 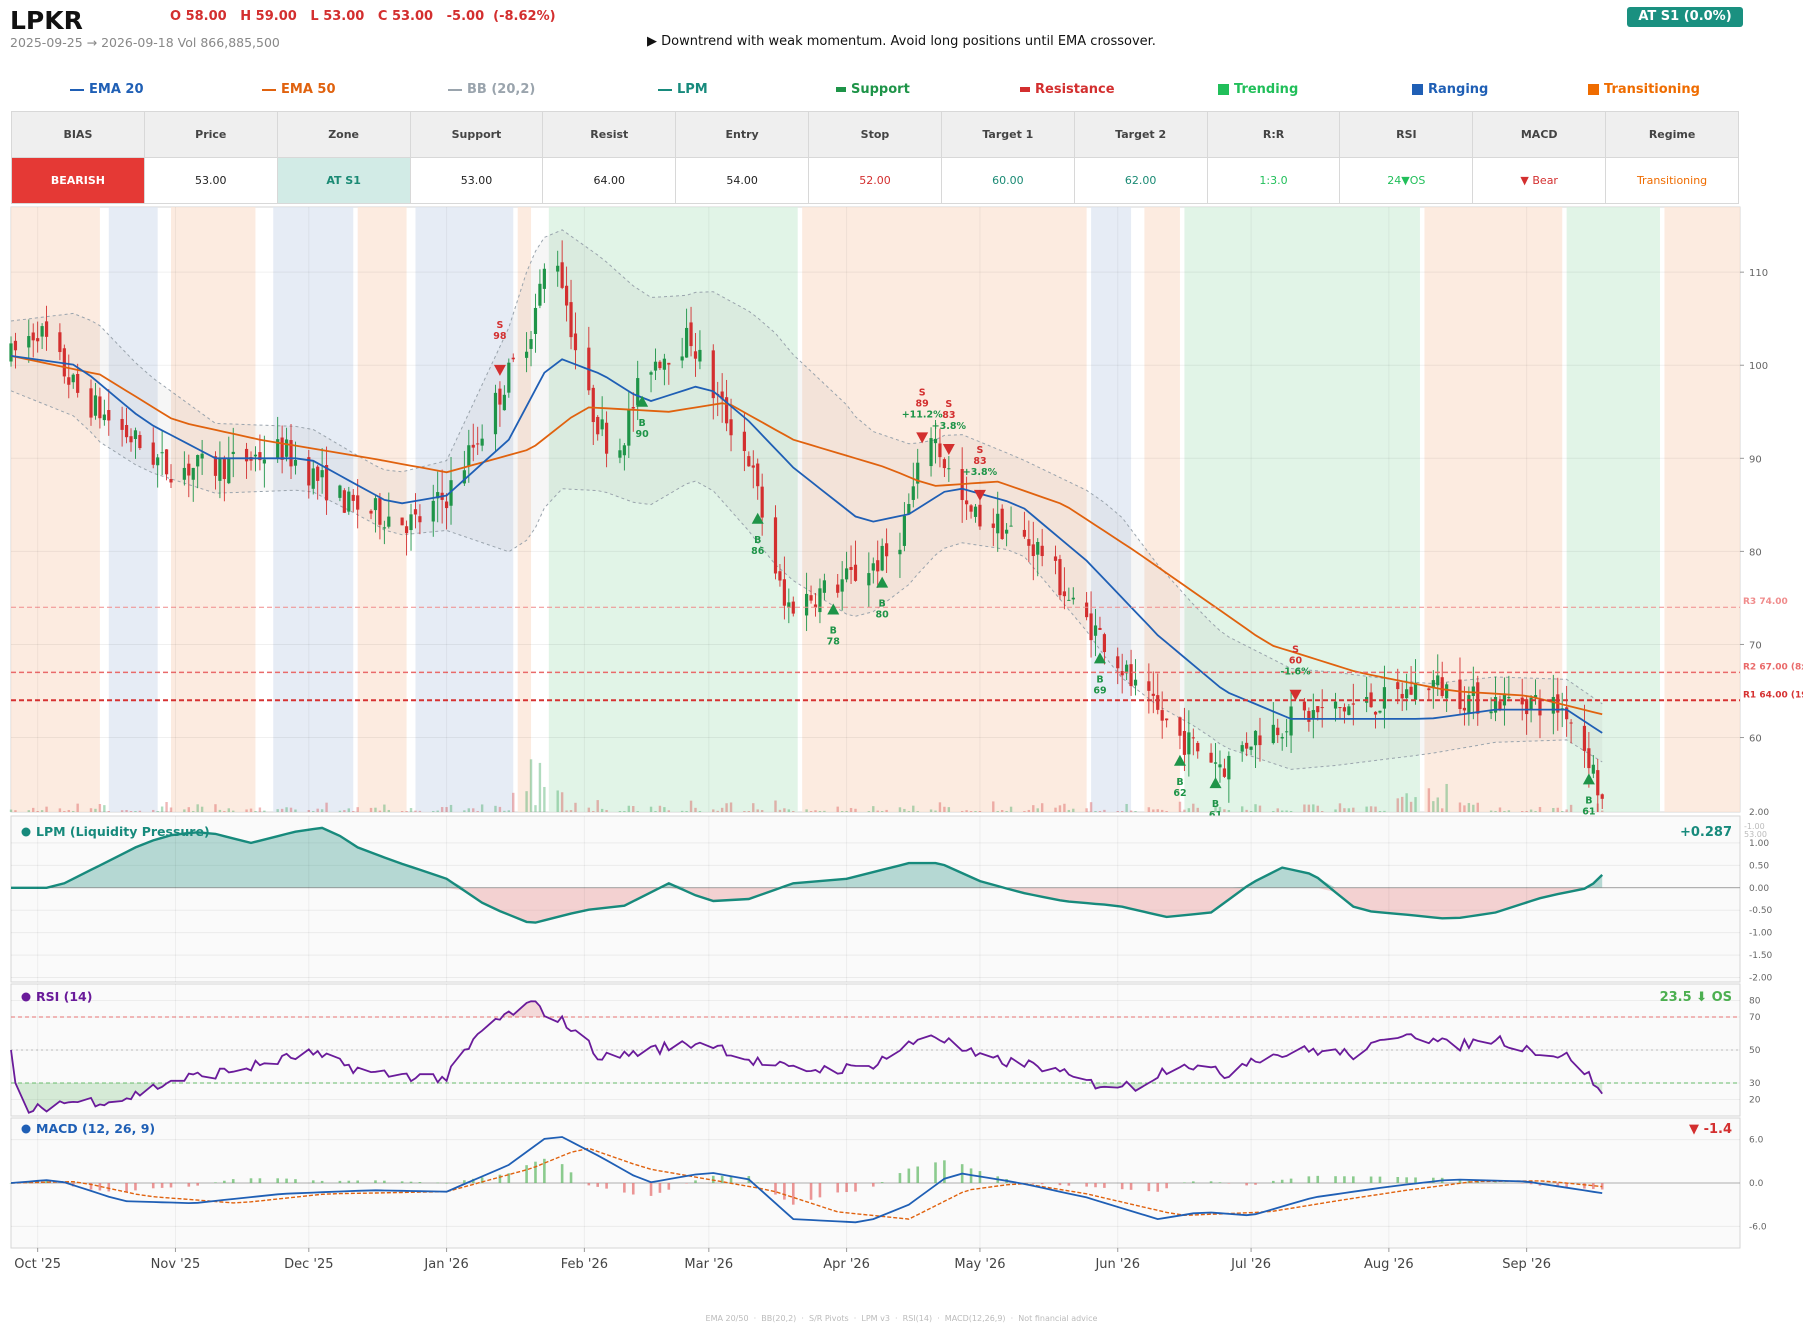 I want to click on volume-bars, so click(x=806, y=785).